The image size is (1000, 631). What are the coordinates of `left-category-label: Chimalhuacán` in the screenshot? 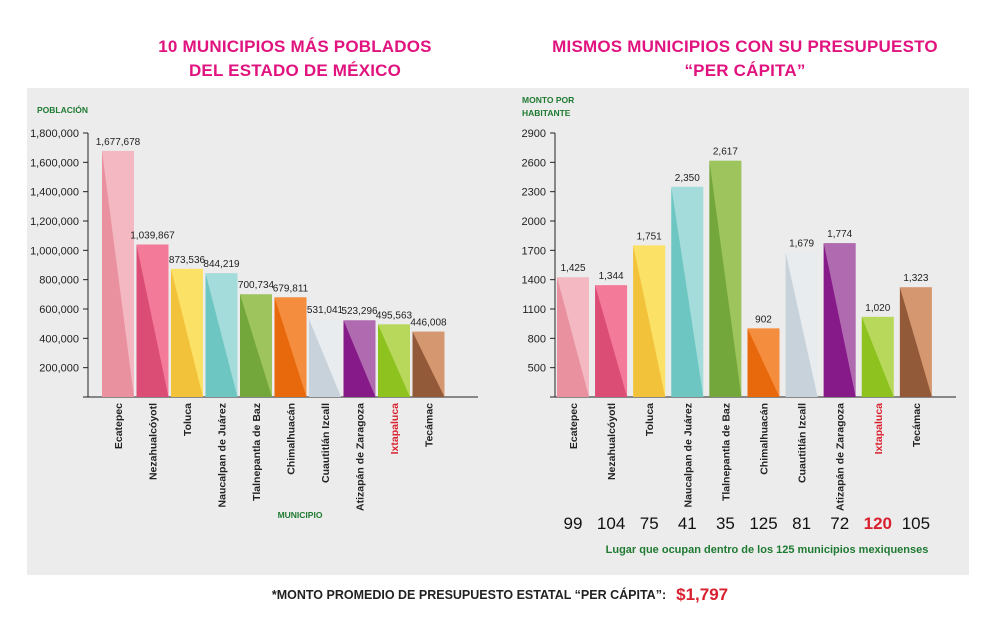 It's located at (292, 439).